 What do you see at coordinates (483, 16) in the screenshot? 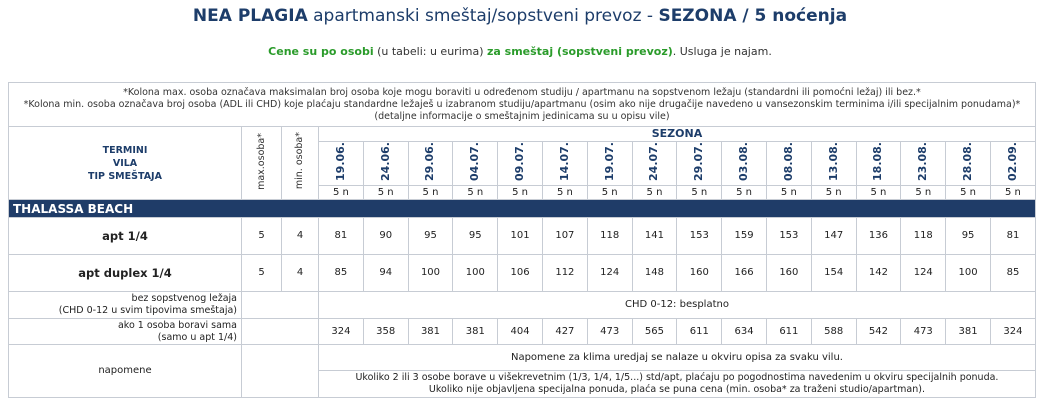
I see `title-description: apartmanski smeštaj/sopstveni prevoz -` at bounding box center [483, 16].